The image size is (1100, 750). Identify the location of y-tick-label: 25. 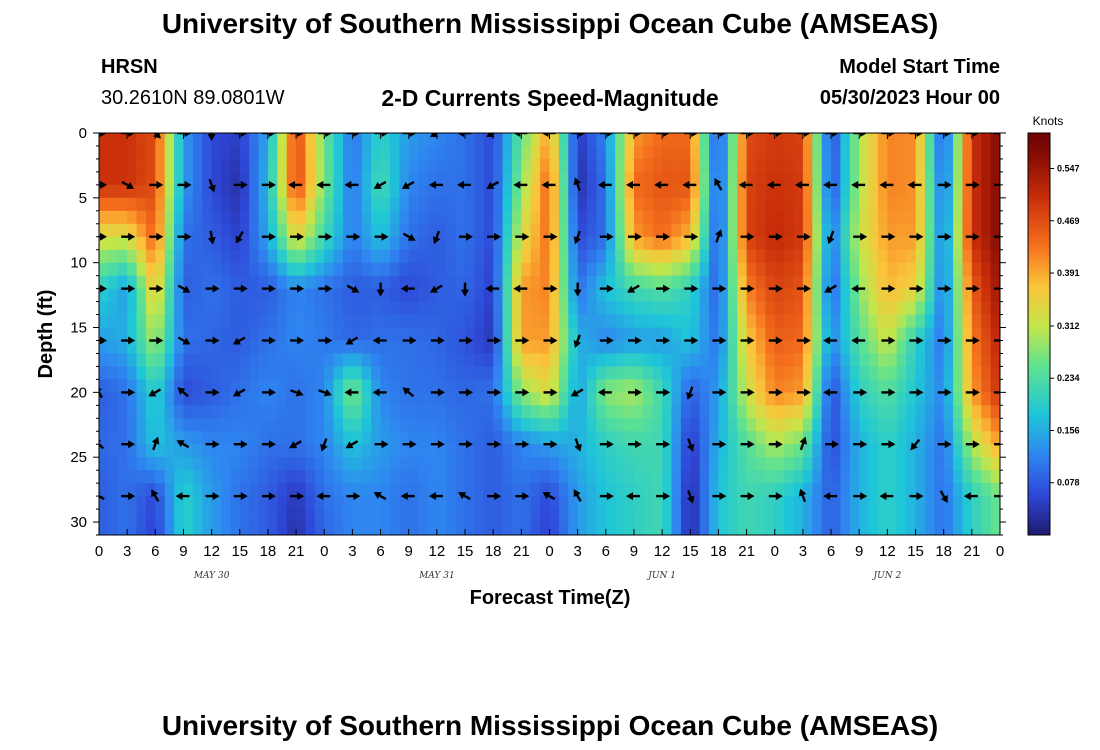
(78, 457).